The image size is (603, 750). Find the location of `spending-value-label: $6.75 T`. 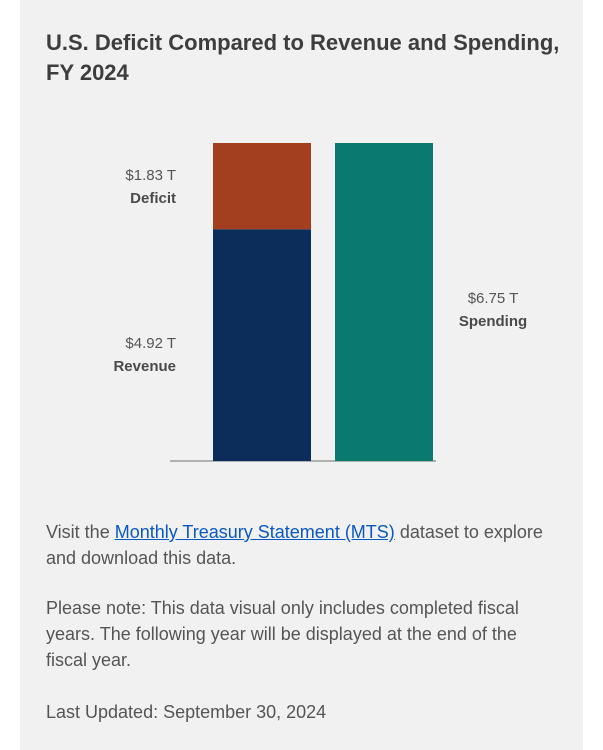

spending-value-label: $6.75 T is located at coordinates (493, 298).